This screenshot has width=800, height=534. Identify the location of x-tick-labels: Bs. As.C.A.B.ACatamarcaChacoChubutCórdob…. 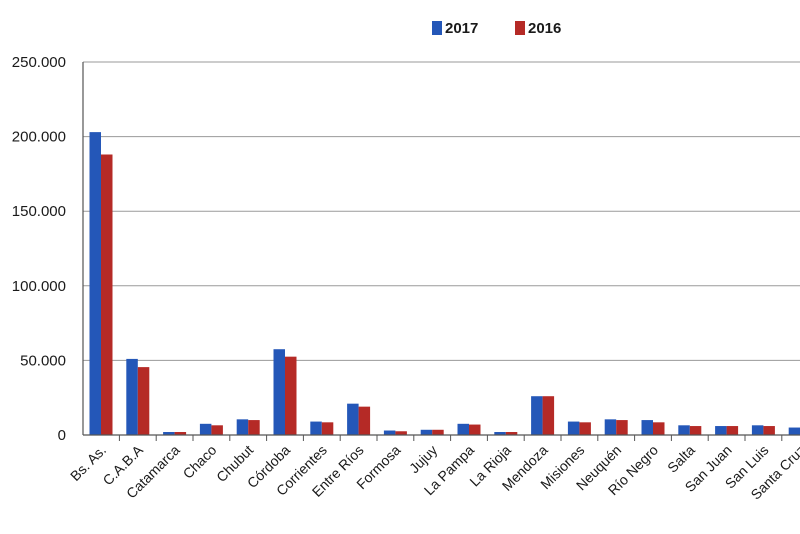
(433, 471).